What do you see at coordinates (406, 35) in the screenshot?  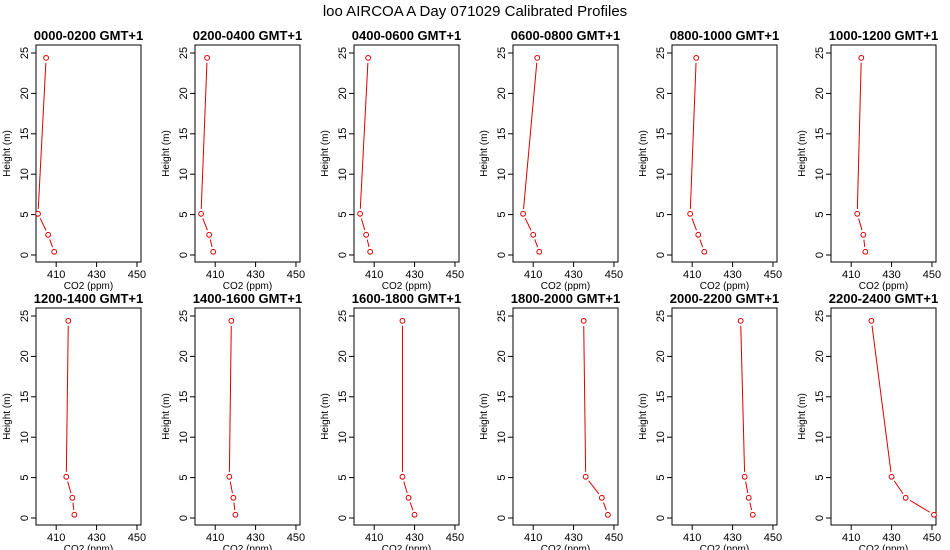 I see `panel-title: 0400-0600 GMT+1` at bounding box center [406, 35].